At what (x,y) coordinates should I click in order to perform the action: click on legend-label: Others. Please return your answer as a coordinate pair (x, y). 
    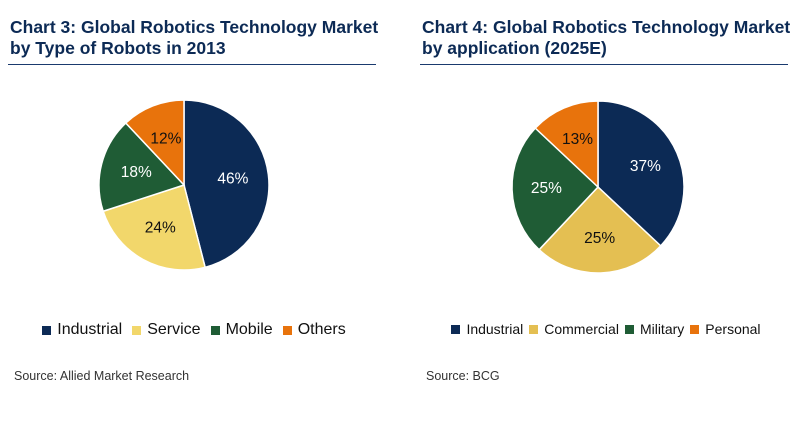
    Looking at the image, I should click on (321, 329).